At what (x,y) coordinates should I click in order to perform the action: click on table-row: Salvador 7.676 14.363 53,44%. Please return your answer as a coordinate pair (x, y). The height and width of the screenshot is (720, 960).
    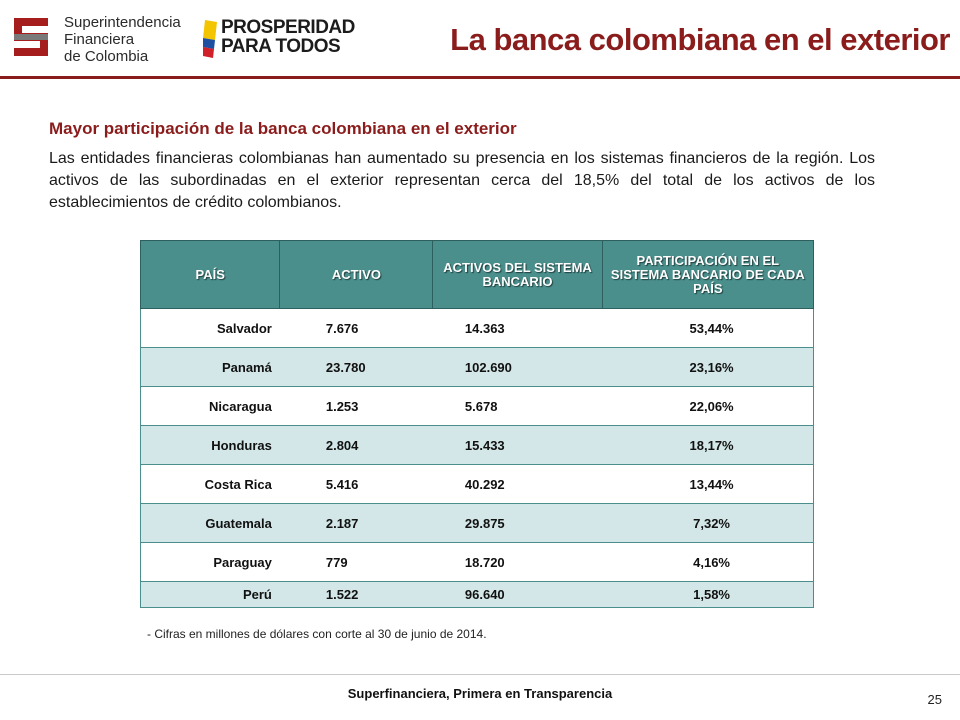
    Looking at the image, I should click on (477, 328).